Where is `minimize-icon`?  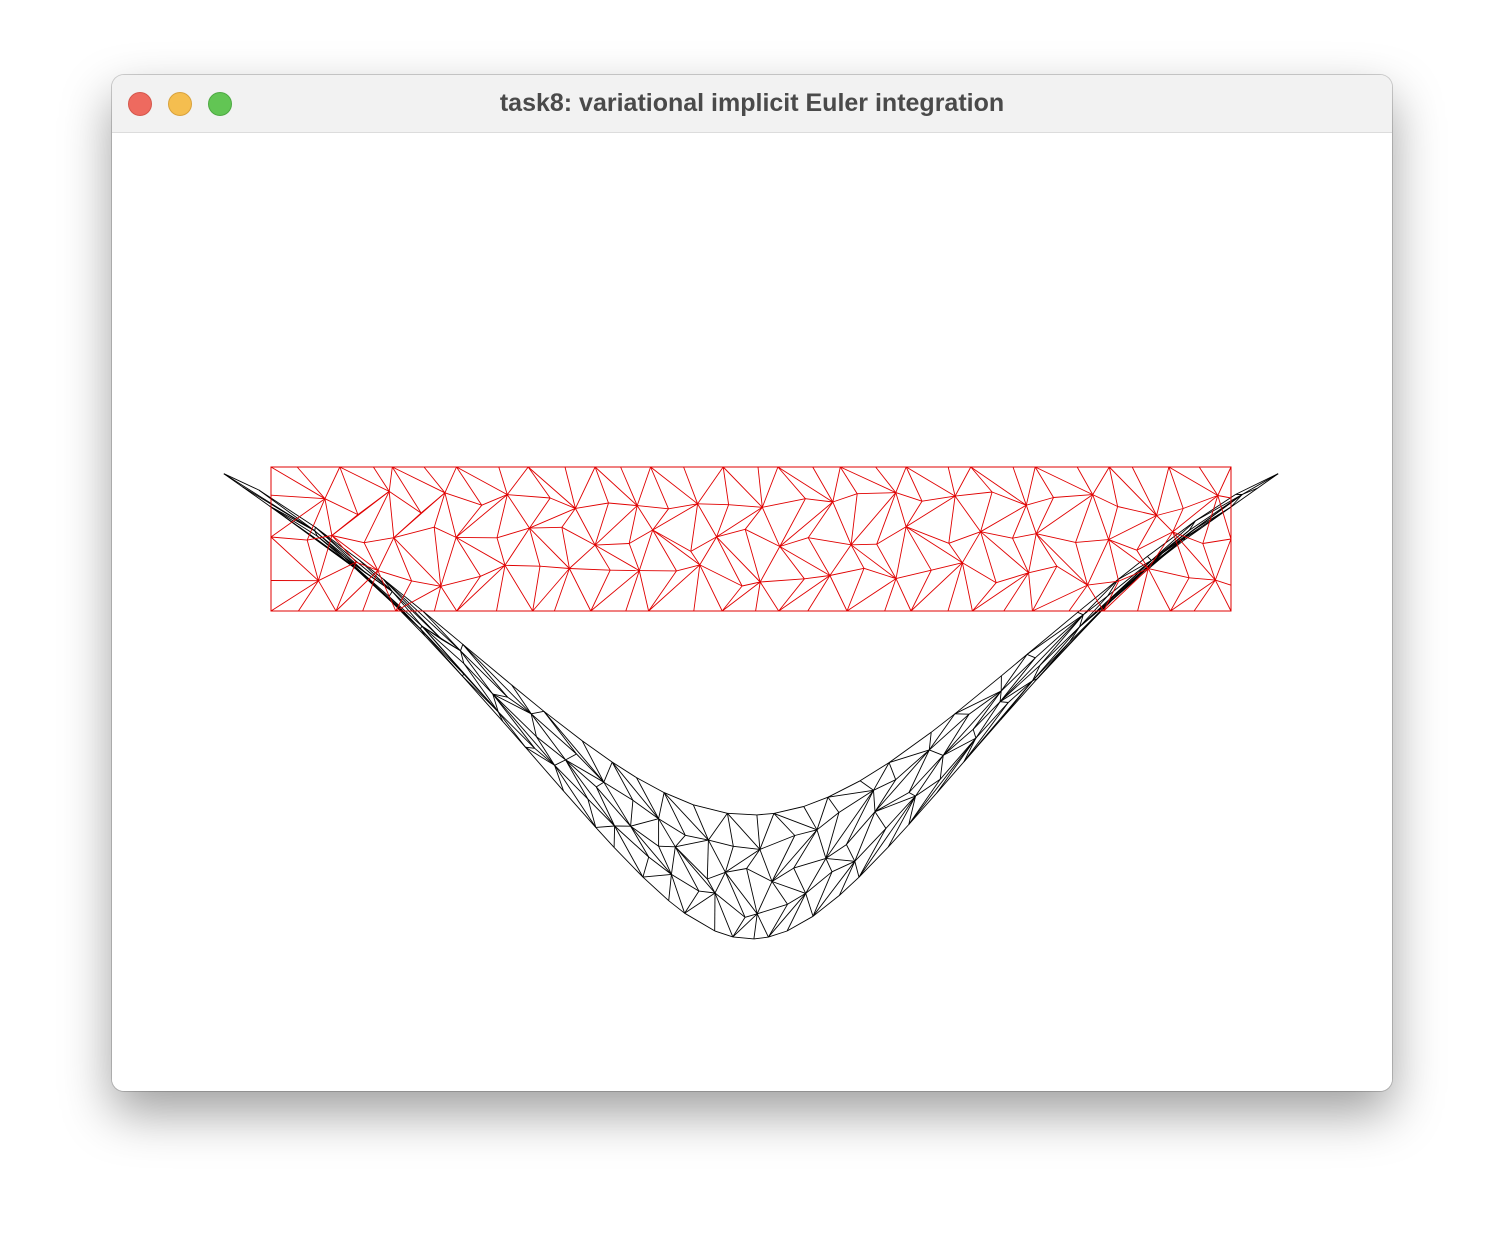 minimize-icon is located at coordinates (180, 104).